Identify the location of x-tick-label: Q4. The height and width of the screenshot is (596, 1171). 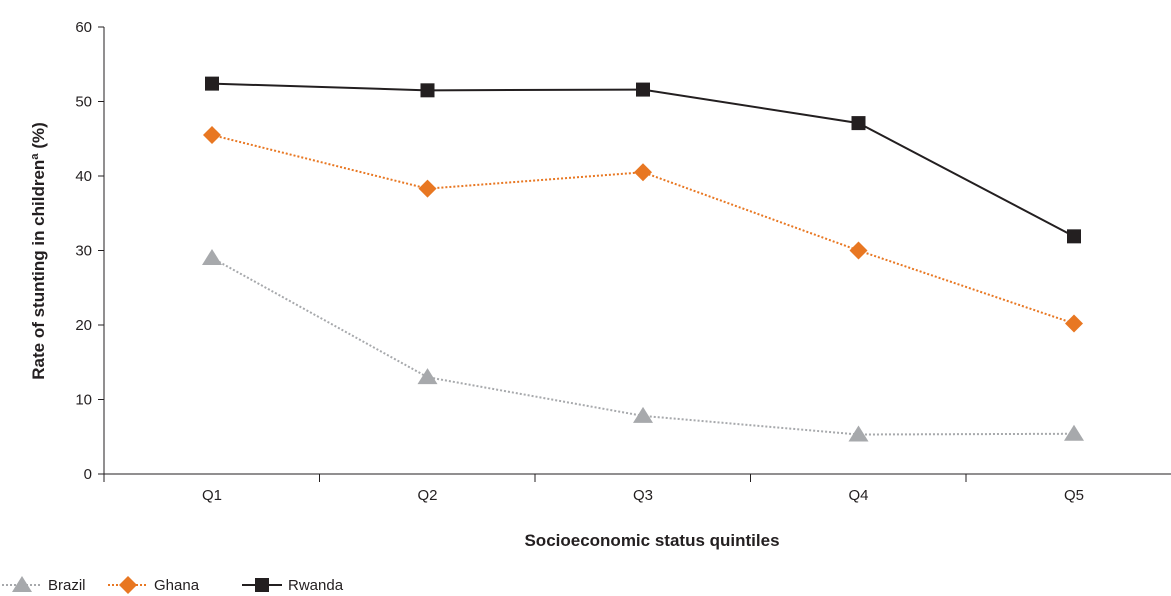
(858, 495).